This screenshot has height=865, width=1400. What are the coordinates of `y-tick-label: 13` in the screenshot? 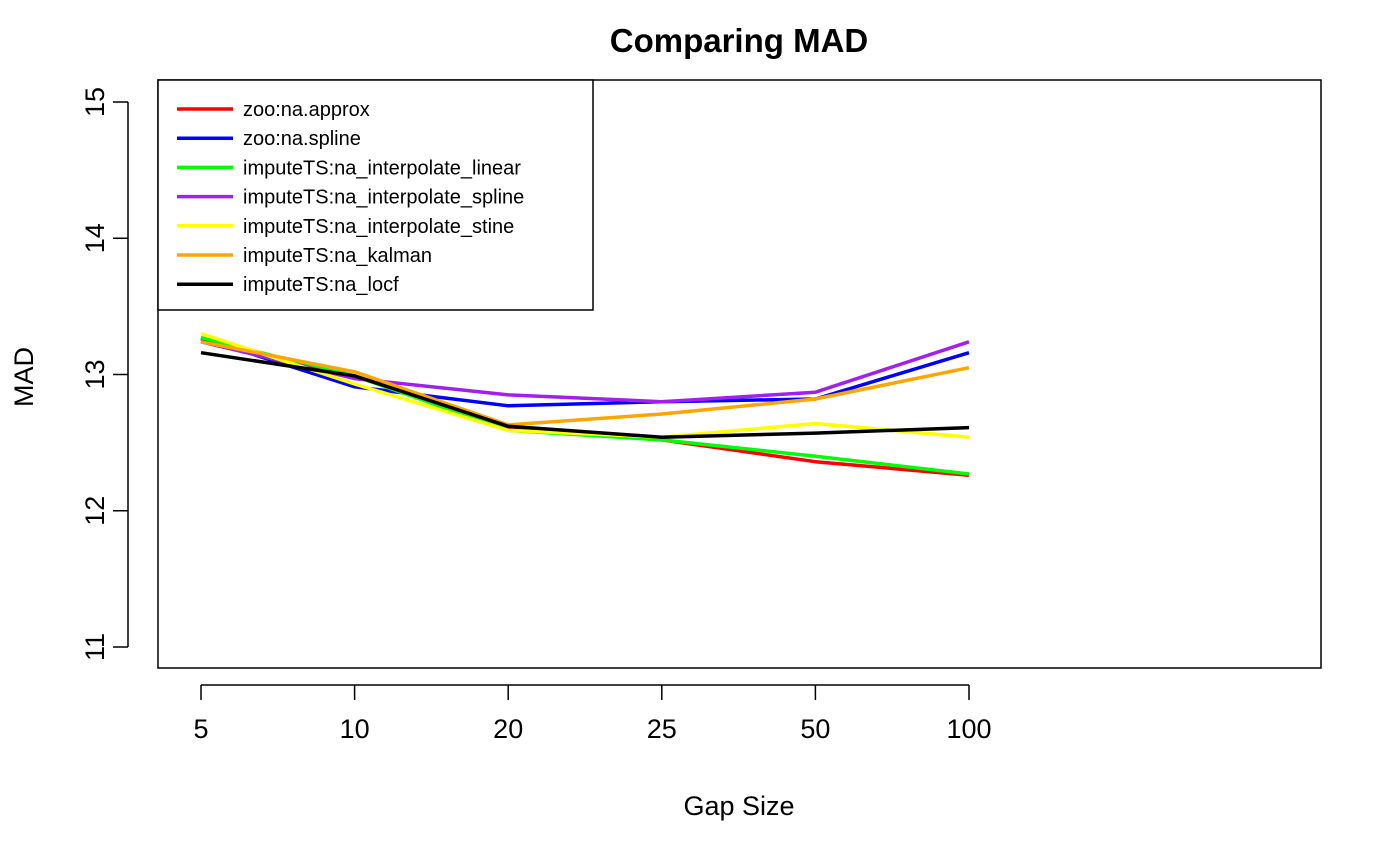 It's located at (95, 374).